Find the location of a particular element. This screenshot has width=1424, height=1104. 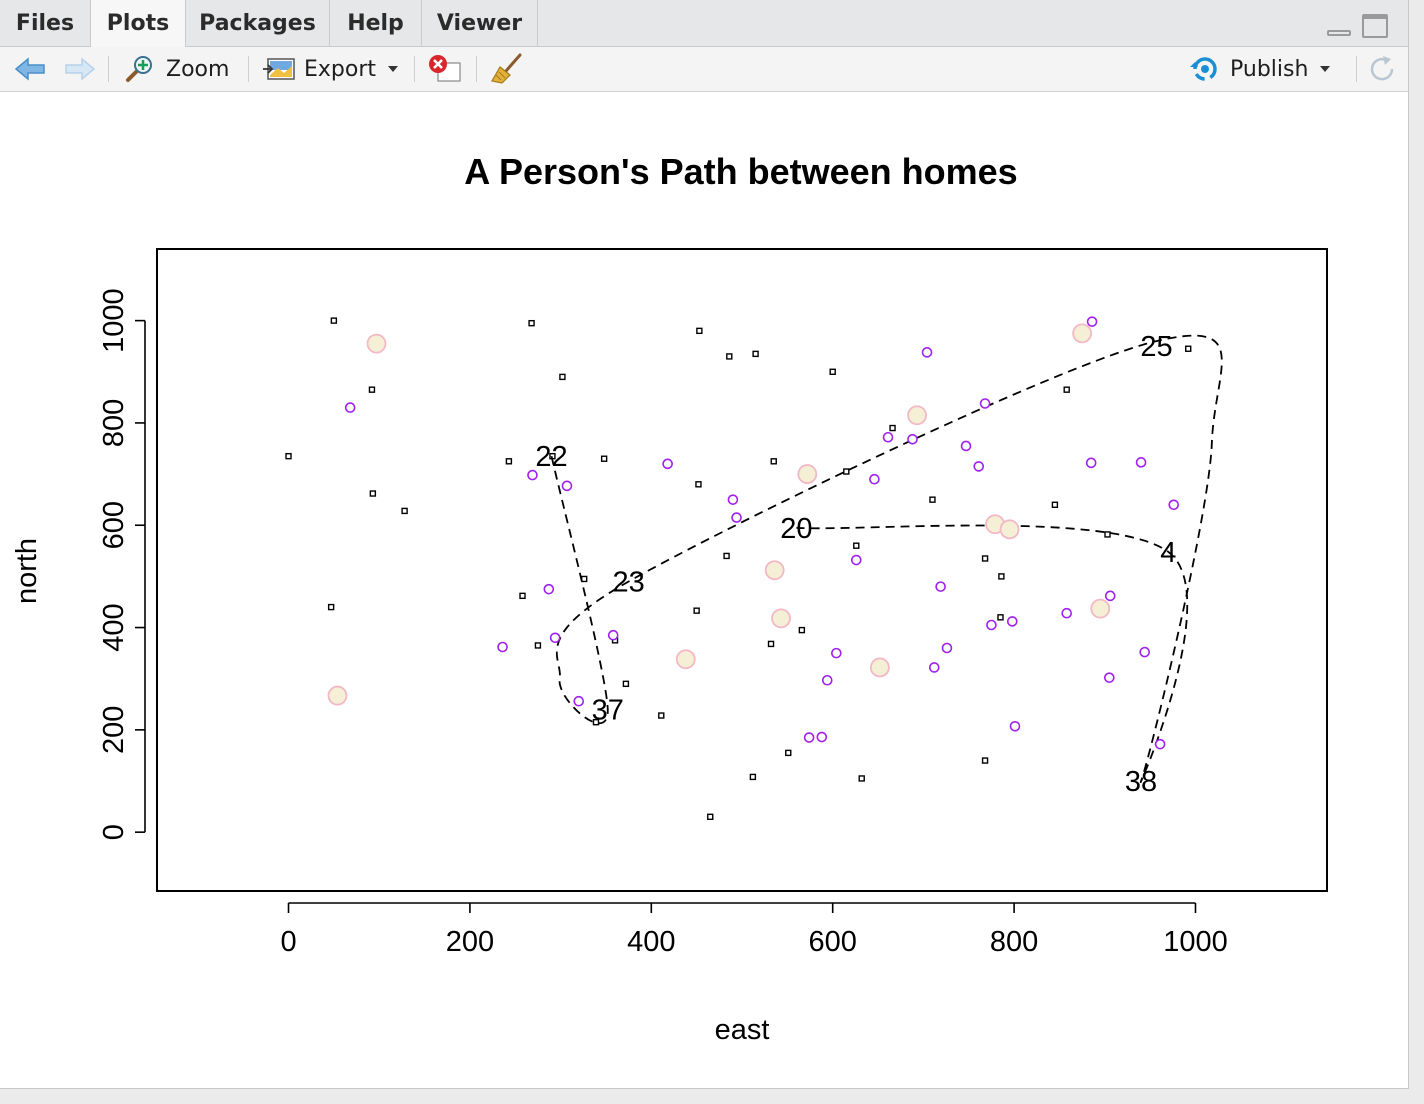

publish-icon is located at coordinates (1203, 69).